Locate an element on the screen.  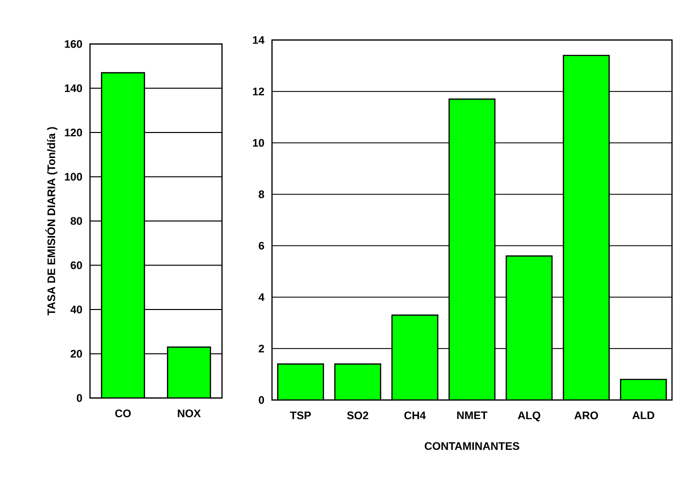
y-tick-label: 4 is located at coordinates (261, 297).